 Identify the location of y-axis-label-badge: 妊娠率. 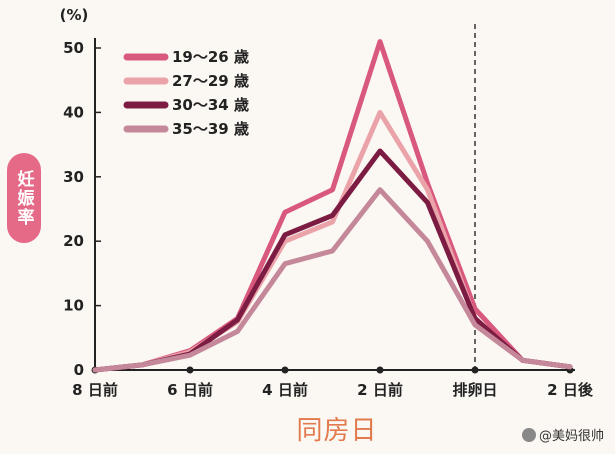
(24, 198).